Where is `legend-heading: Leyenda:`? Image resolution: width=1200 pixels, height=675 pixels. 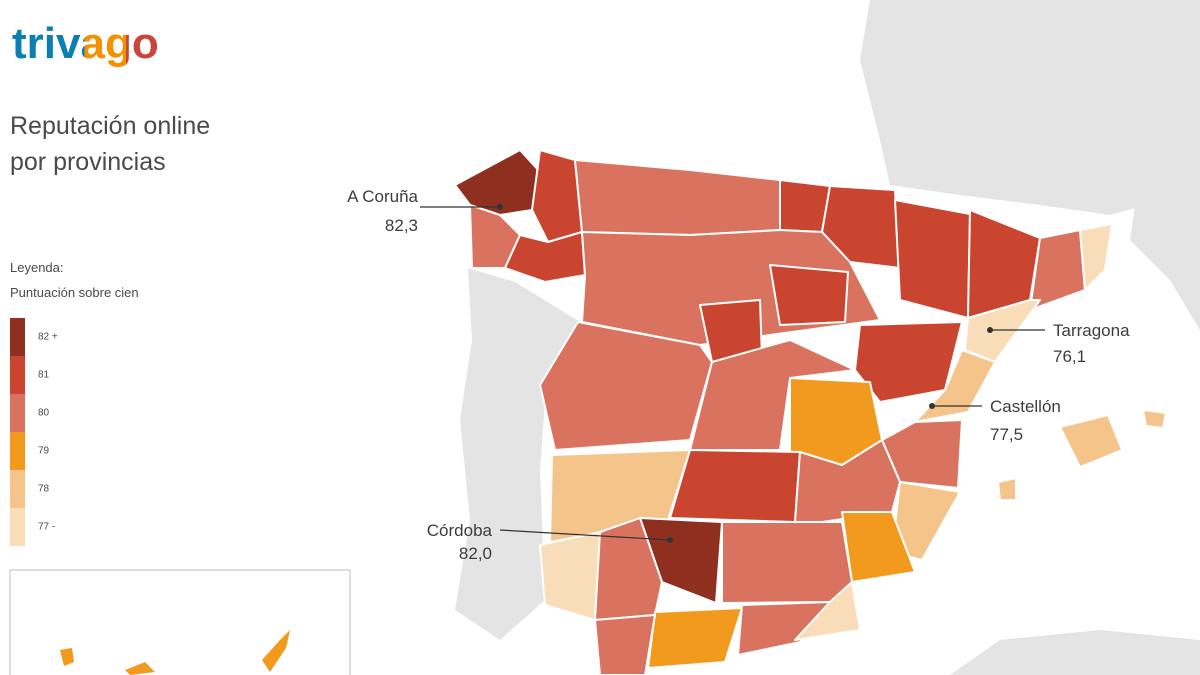 legend-heading: Leyenda: is located at coordinates (37, 267).